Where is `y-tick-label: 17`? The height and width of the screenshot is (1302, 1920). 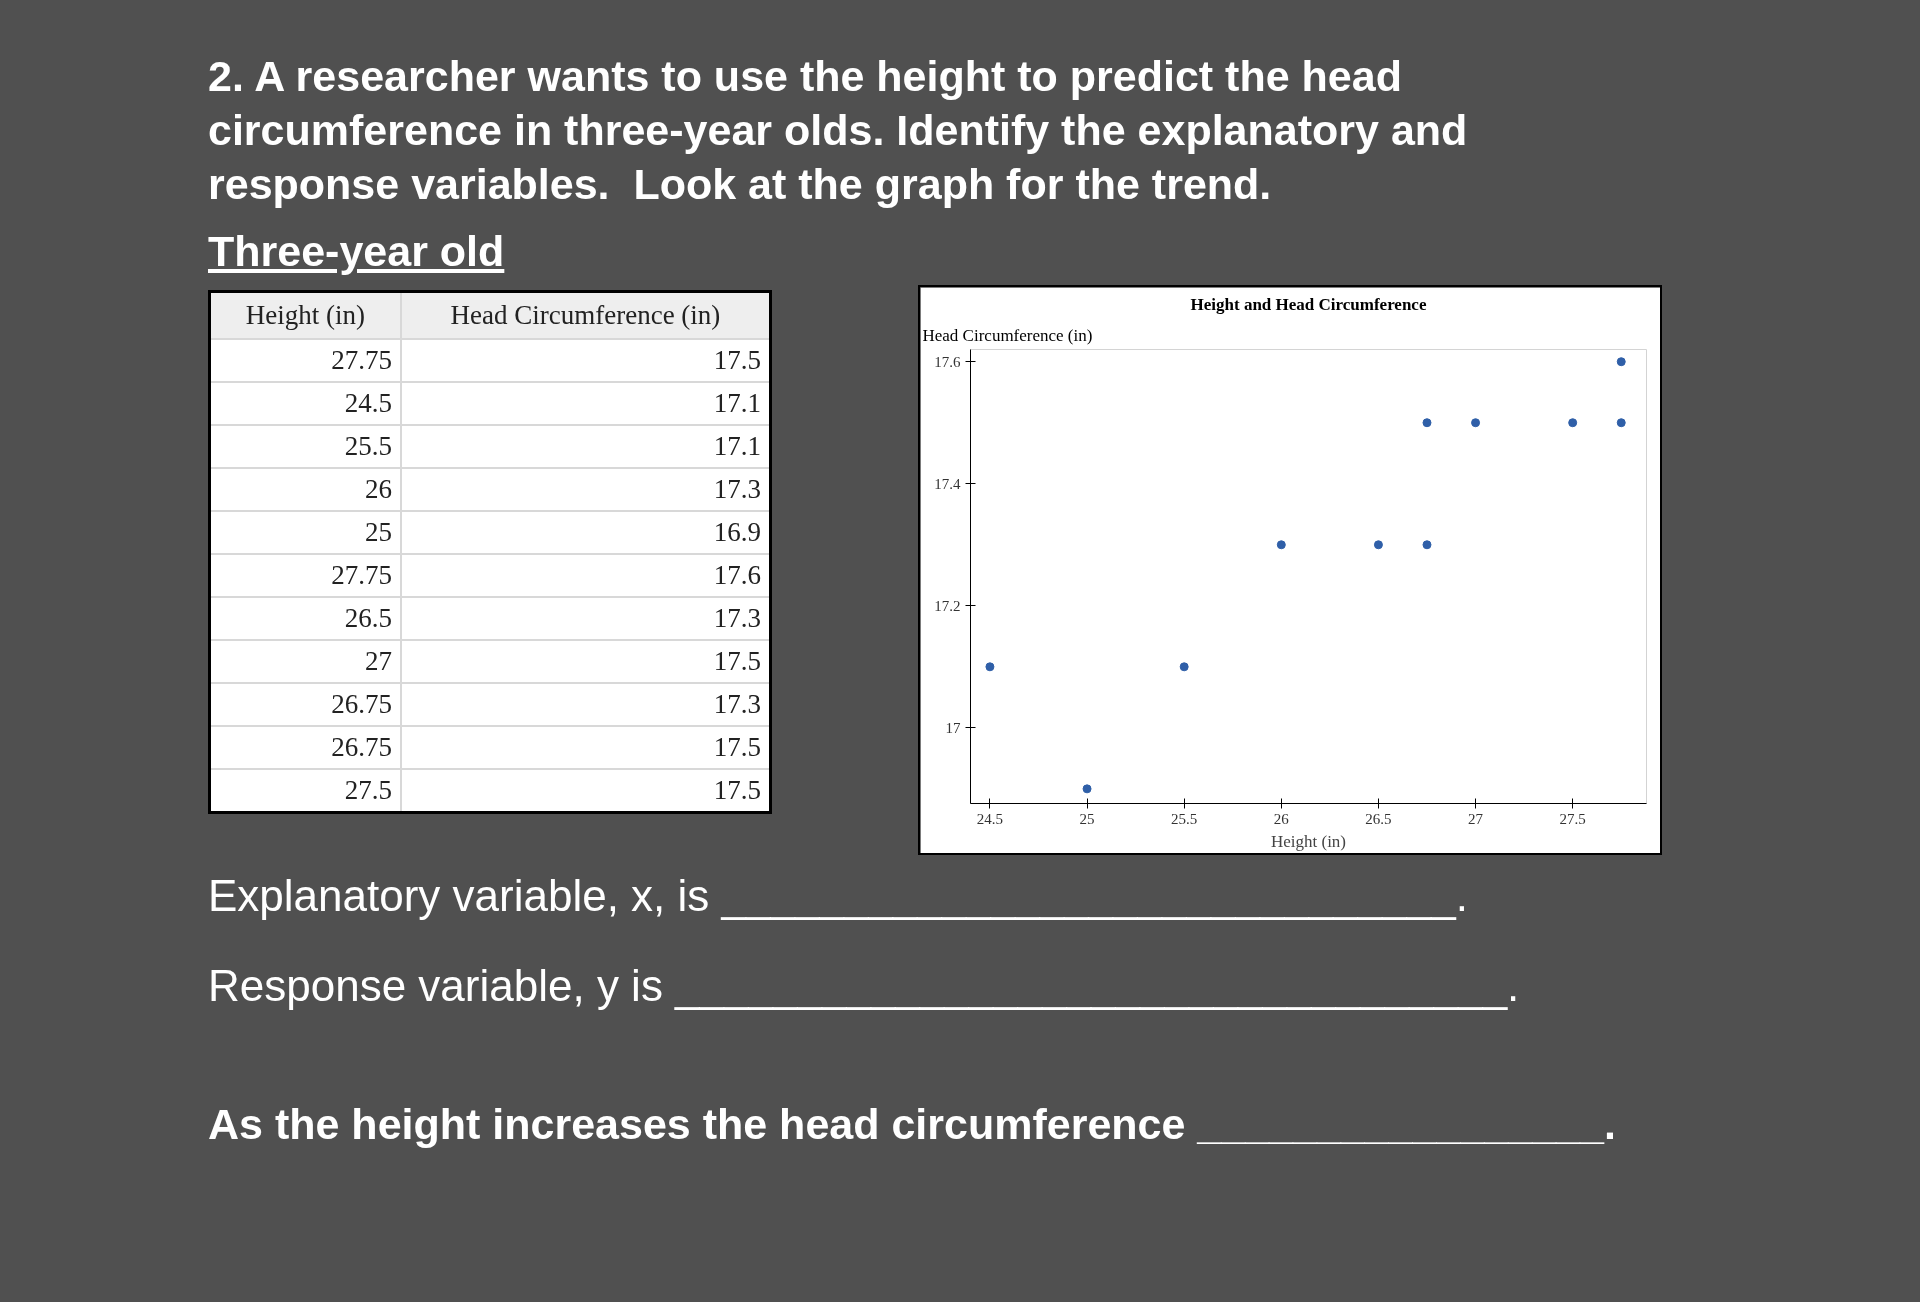
y-tick-label: 17 is located at coordinates (953, 727).